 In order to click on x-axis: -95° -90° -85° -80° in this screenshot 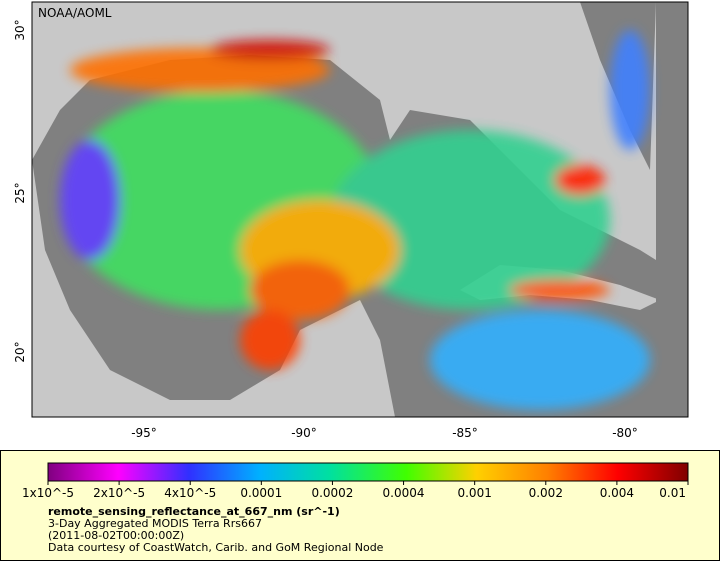, I will do `click(384, 433)`.